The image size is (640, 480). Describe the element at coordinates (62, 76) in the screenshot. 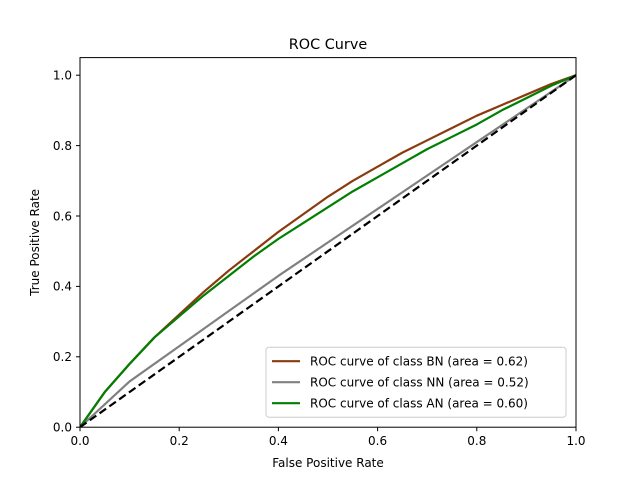

I see `y-tick-label: 1.0` at that location.